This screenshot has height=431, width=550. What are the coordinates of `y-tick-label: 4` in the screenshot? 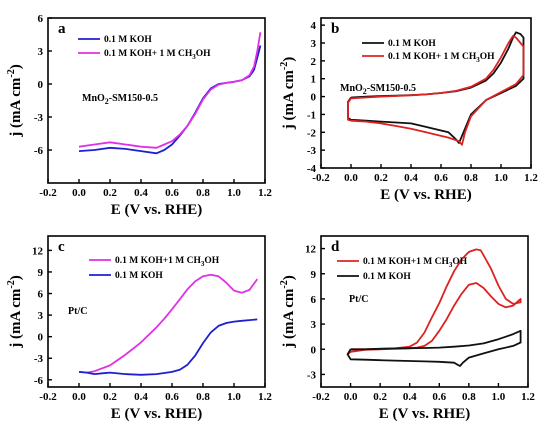 It's located at (314, 26).